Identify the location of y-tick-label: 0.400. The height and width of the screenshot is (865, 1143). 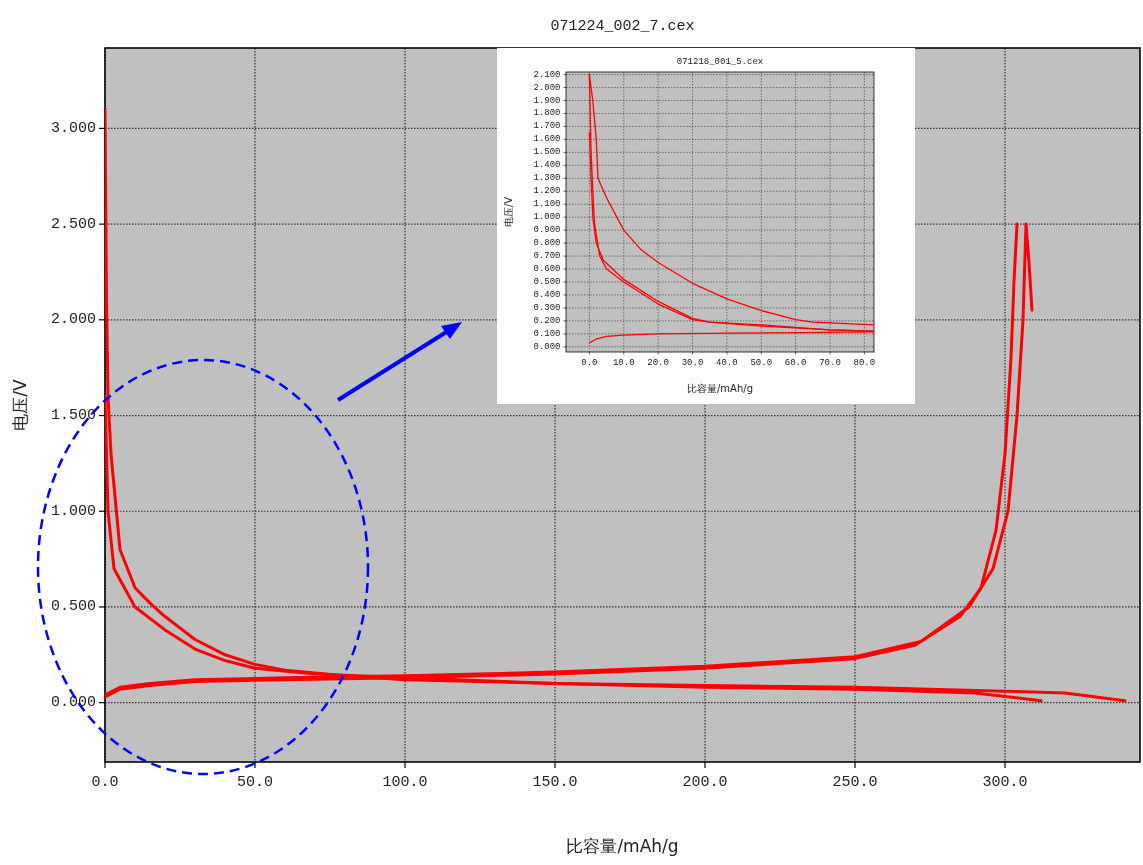
(547, 294).